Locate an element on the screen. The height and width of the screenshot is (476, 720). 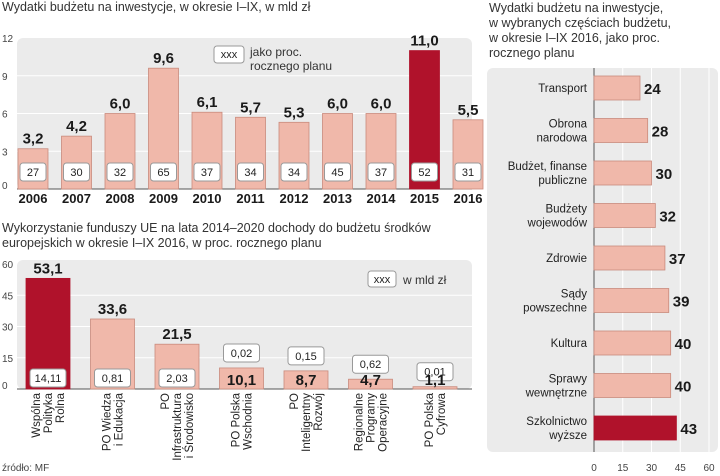
chart1-legend-line2: rocznego planu is located at coordinates (291, 66).